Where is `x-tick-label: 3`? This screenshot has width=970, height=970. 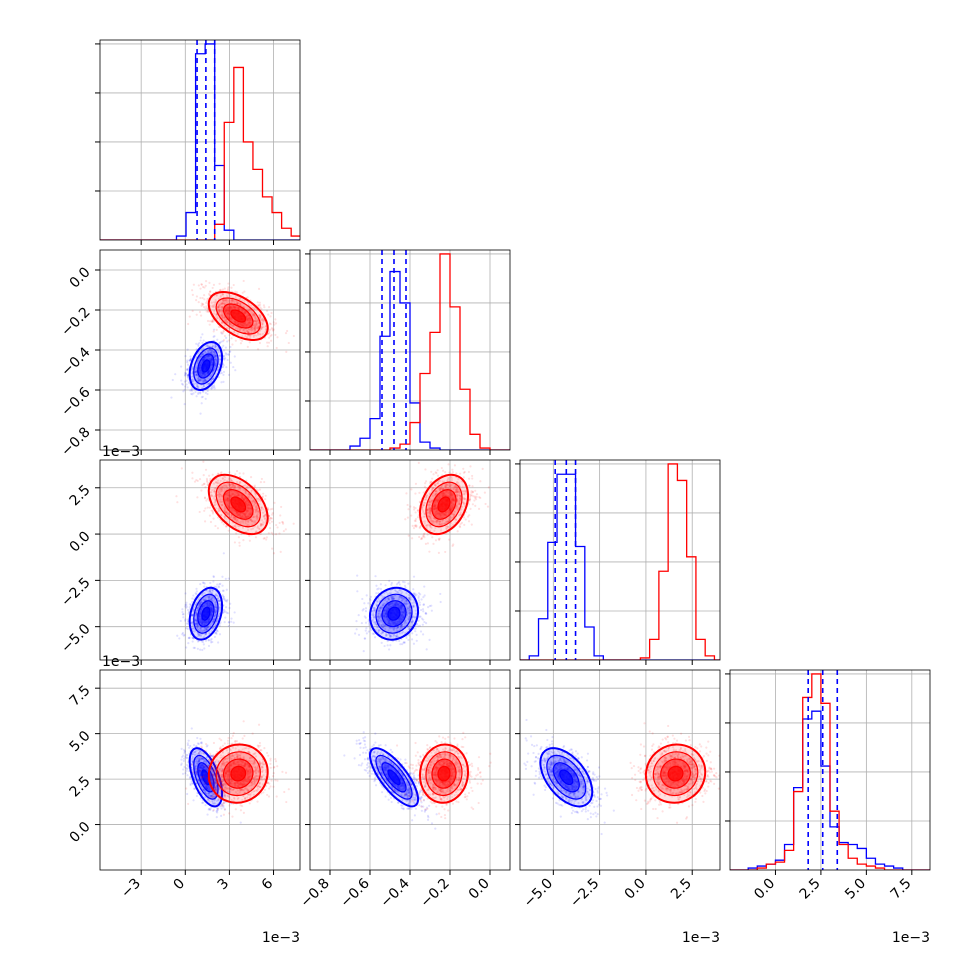 x-tick-label: 3 is located at coordinates (224, 885).